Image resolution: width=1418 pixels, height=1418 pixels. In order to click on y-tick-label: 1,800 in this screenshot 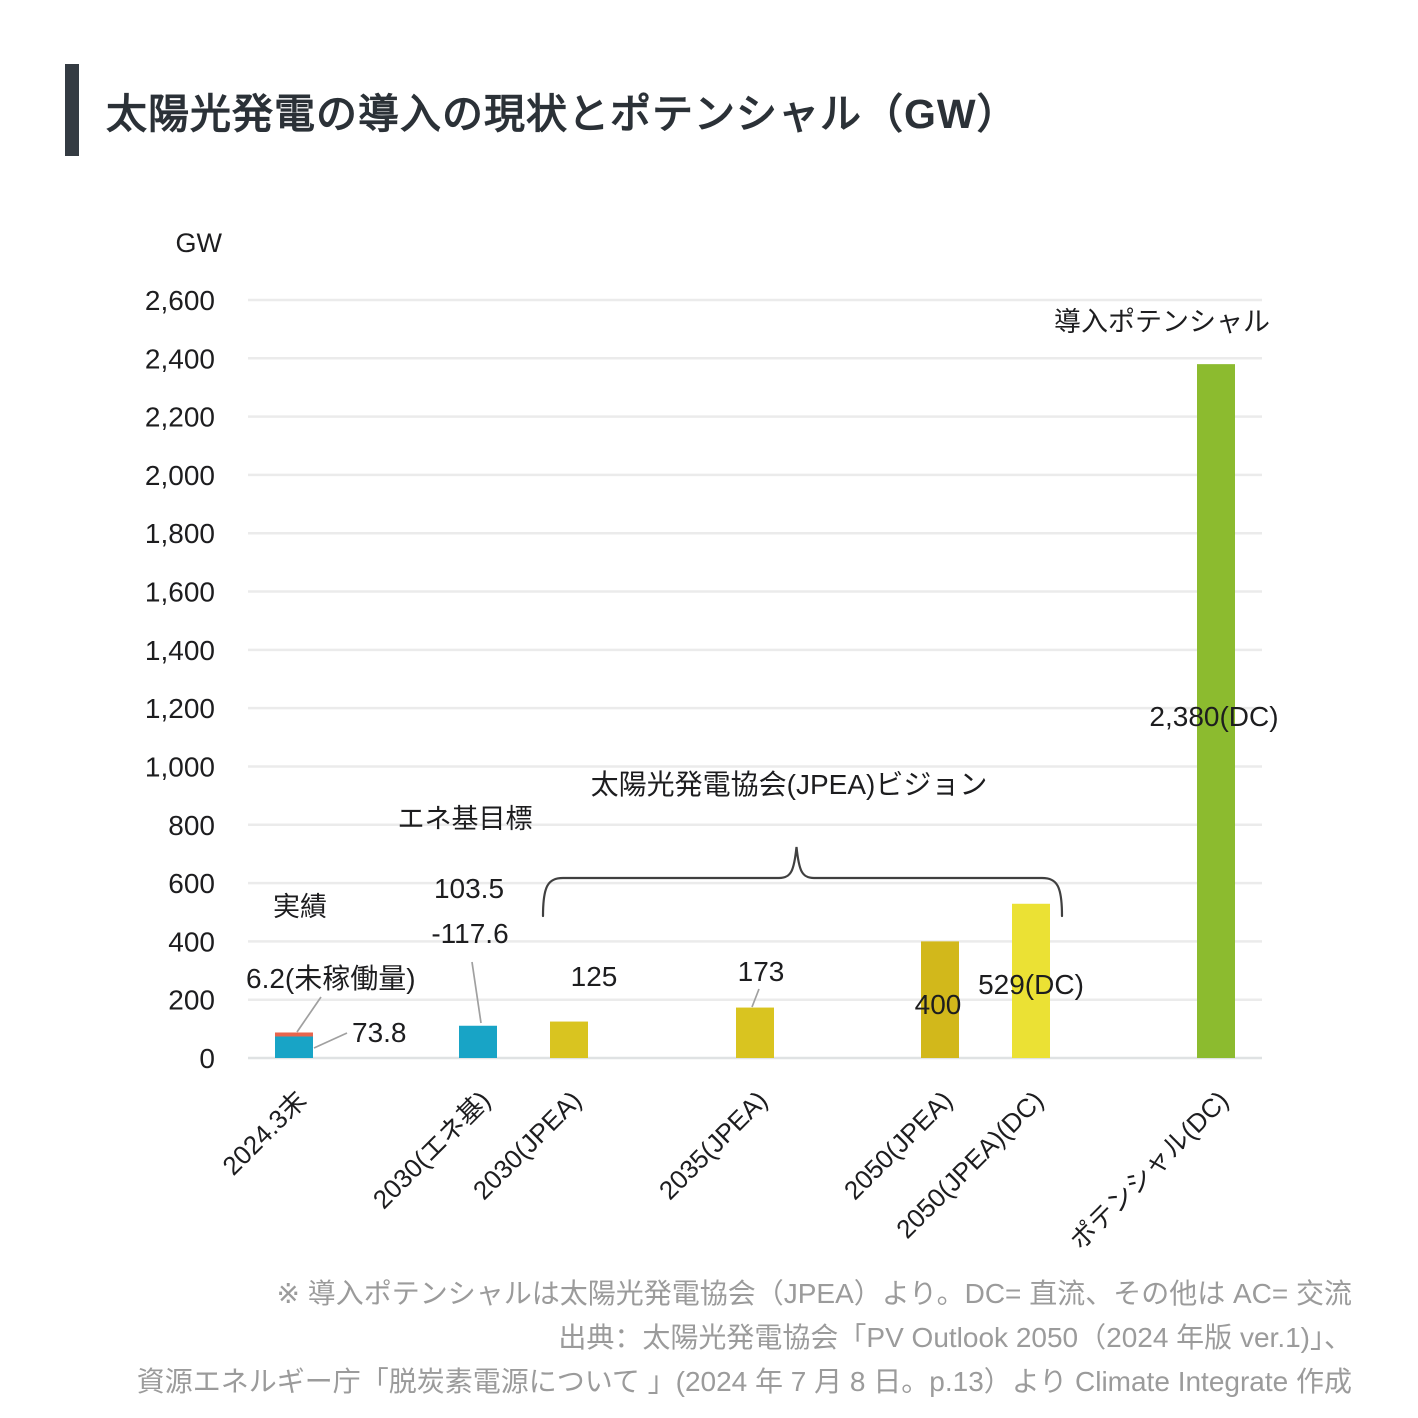, I will do `click(180, 533)`.